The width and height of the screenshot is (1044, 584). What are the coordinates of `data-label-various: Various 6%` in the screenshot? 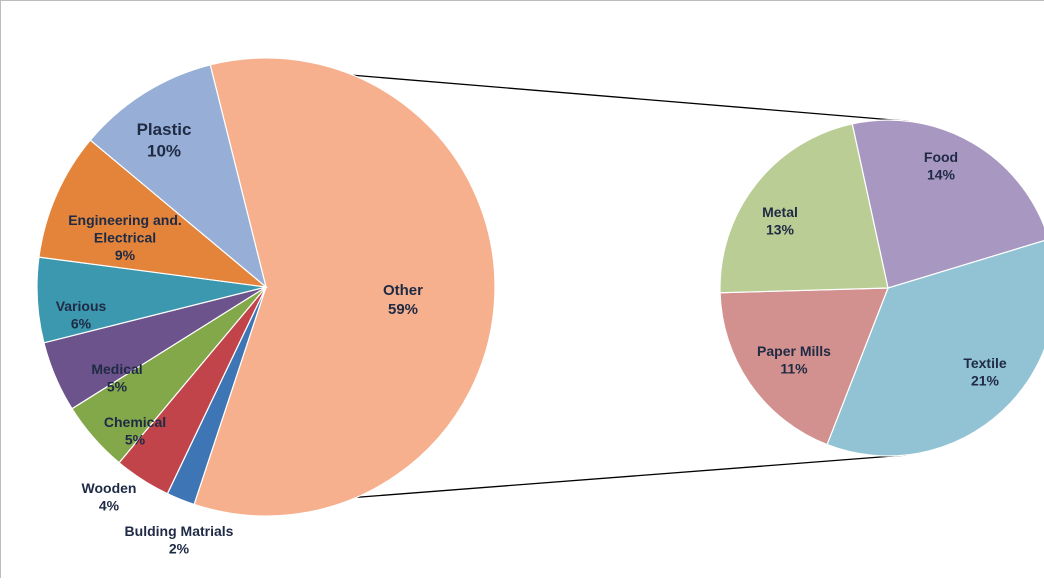 It's located at (81, 315).